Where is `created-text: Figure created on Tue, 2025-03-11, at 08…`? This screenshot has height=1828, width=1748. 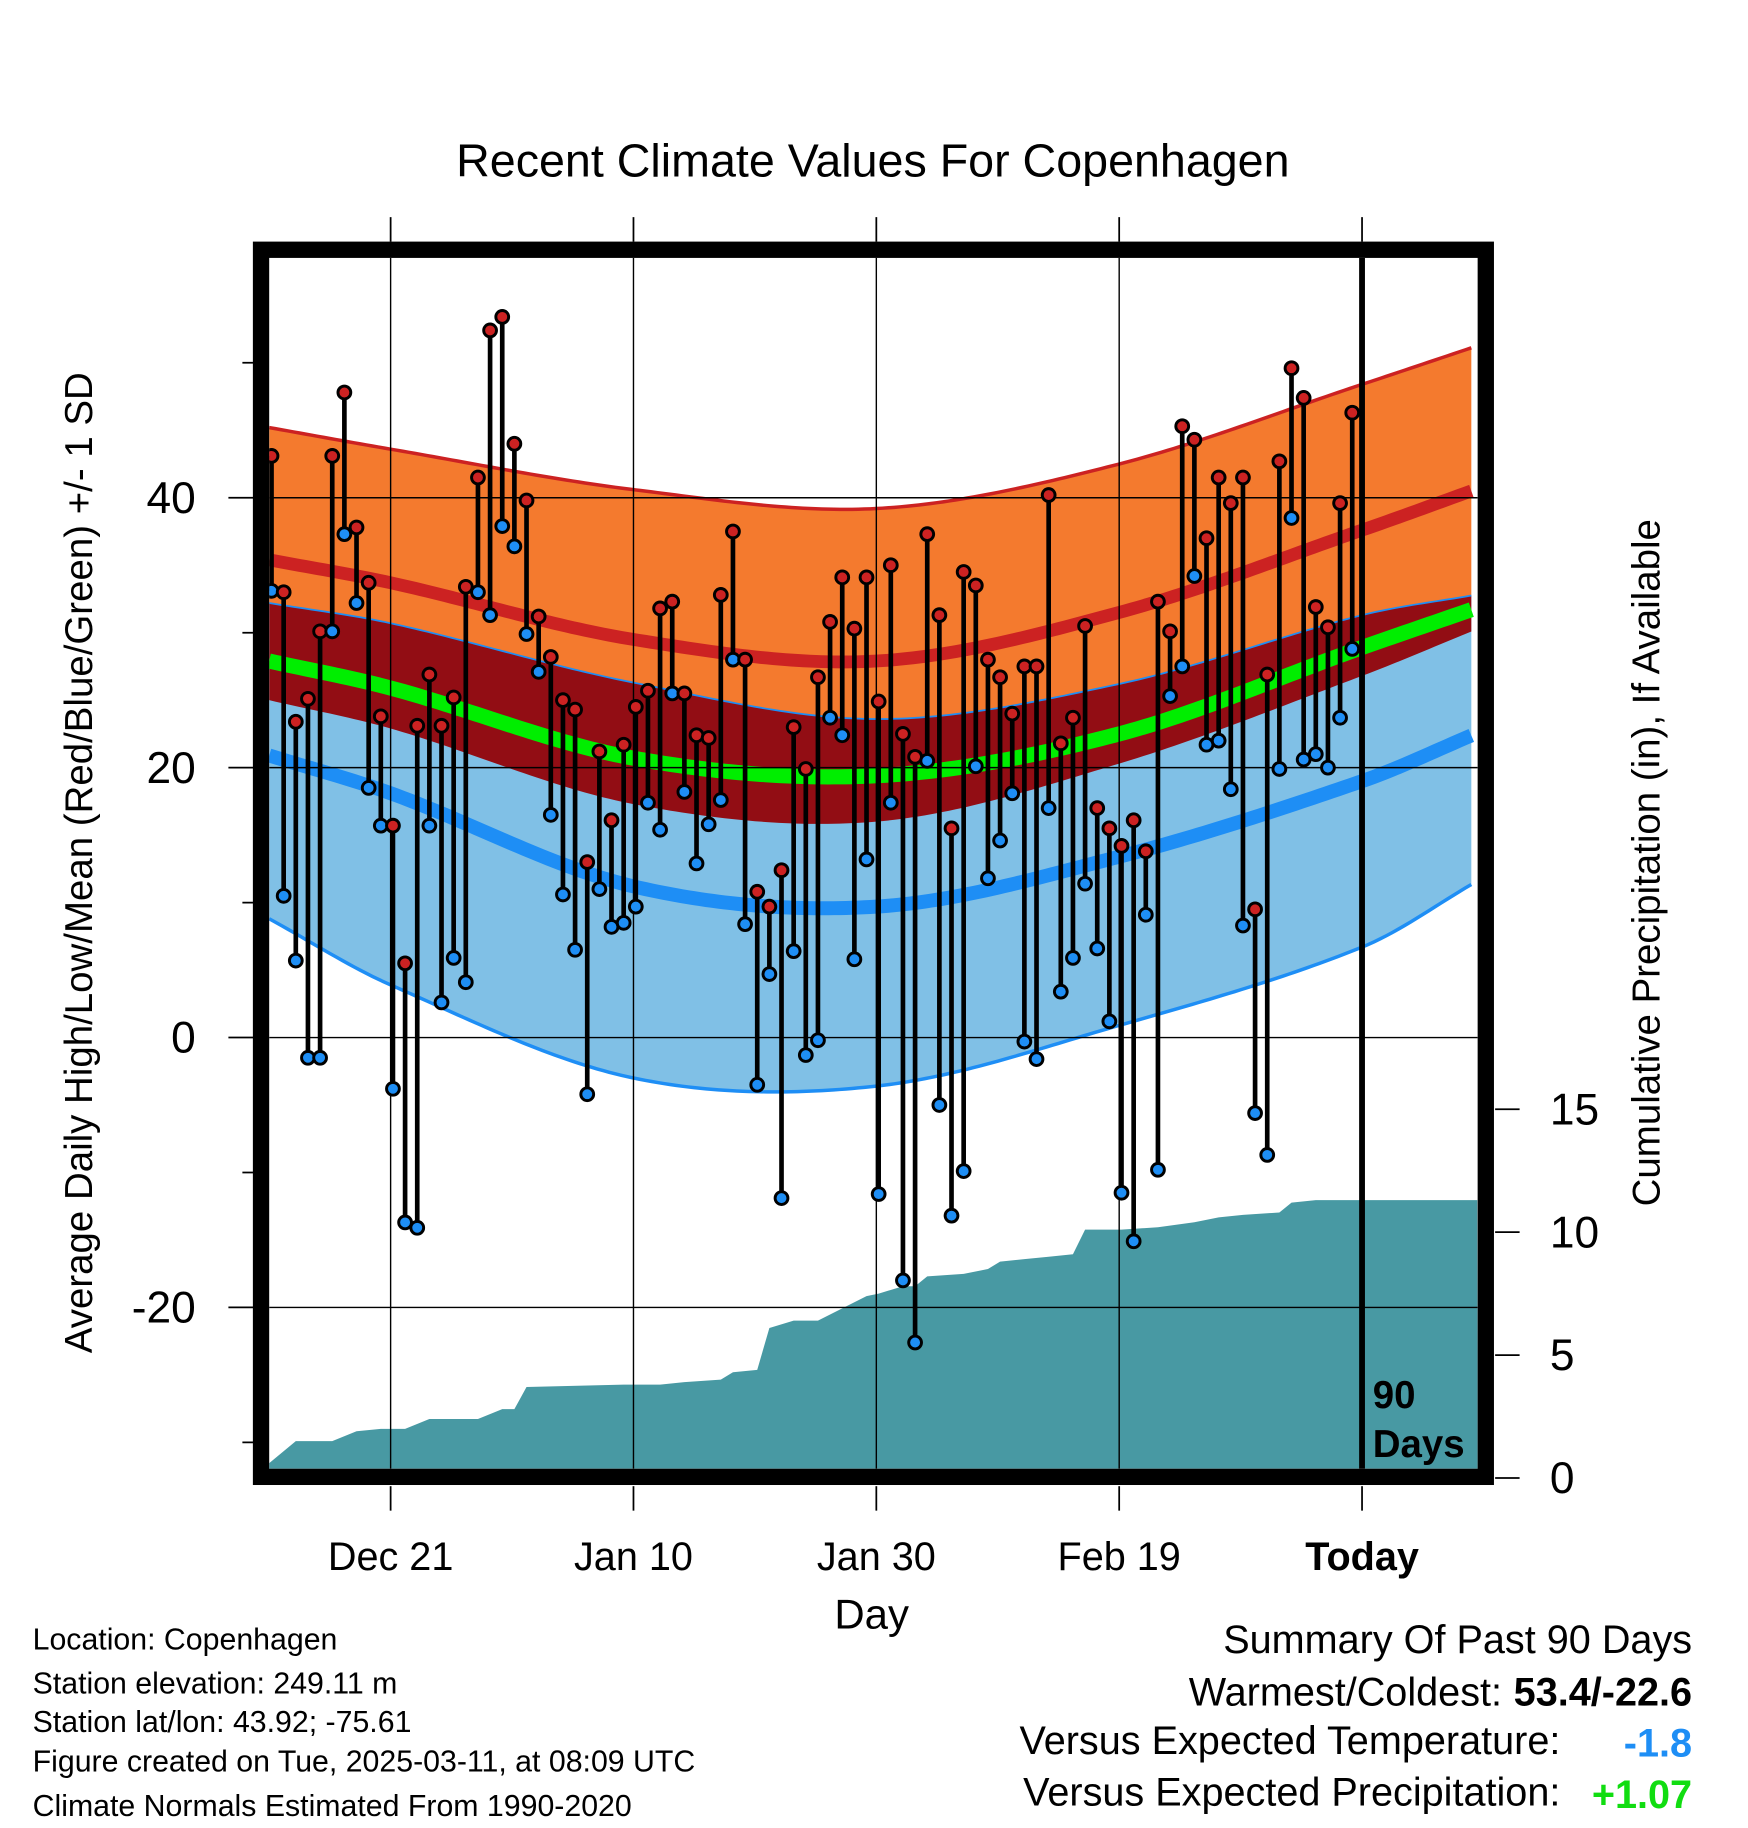
created-text: Figure created on Tue, 2025-03-11, at 08… is located at coordinates (364, 1762).